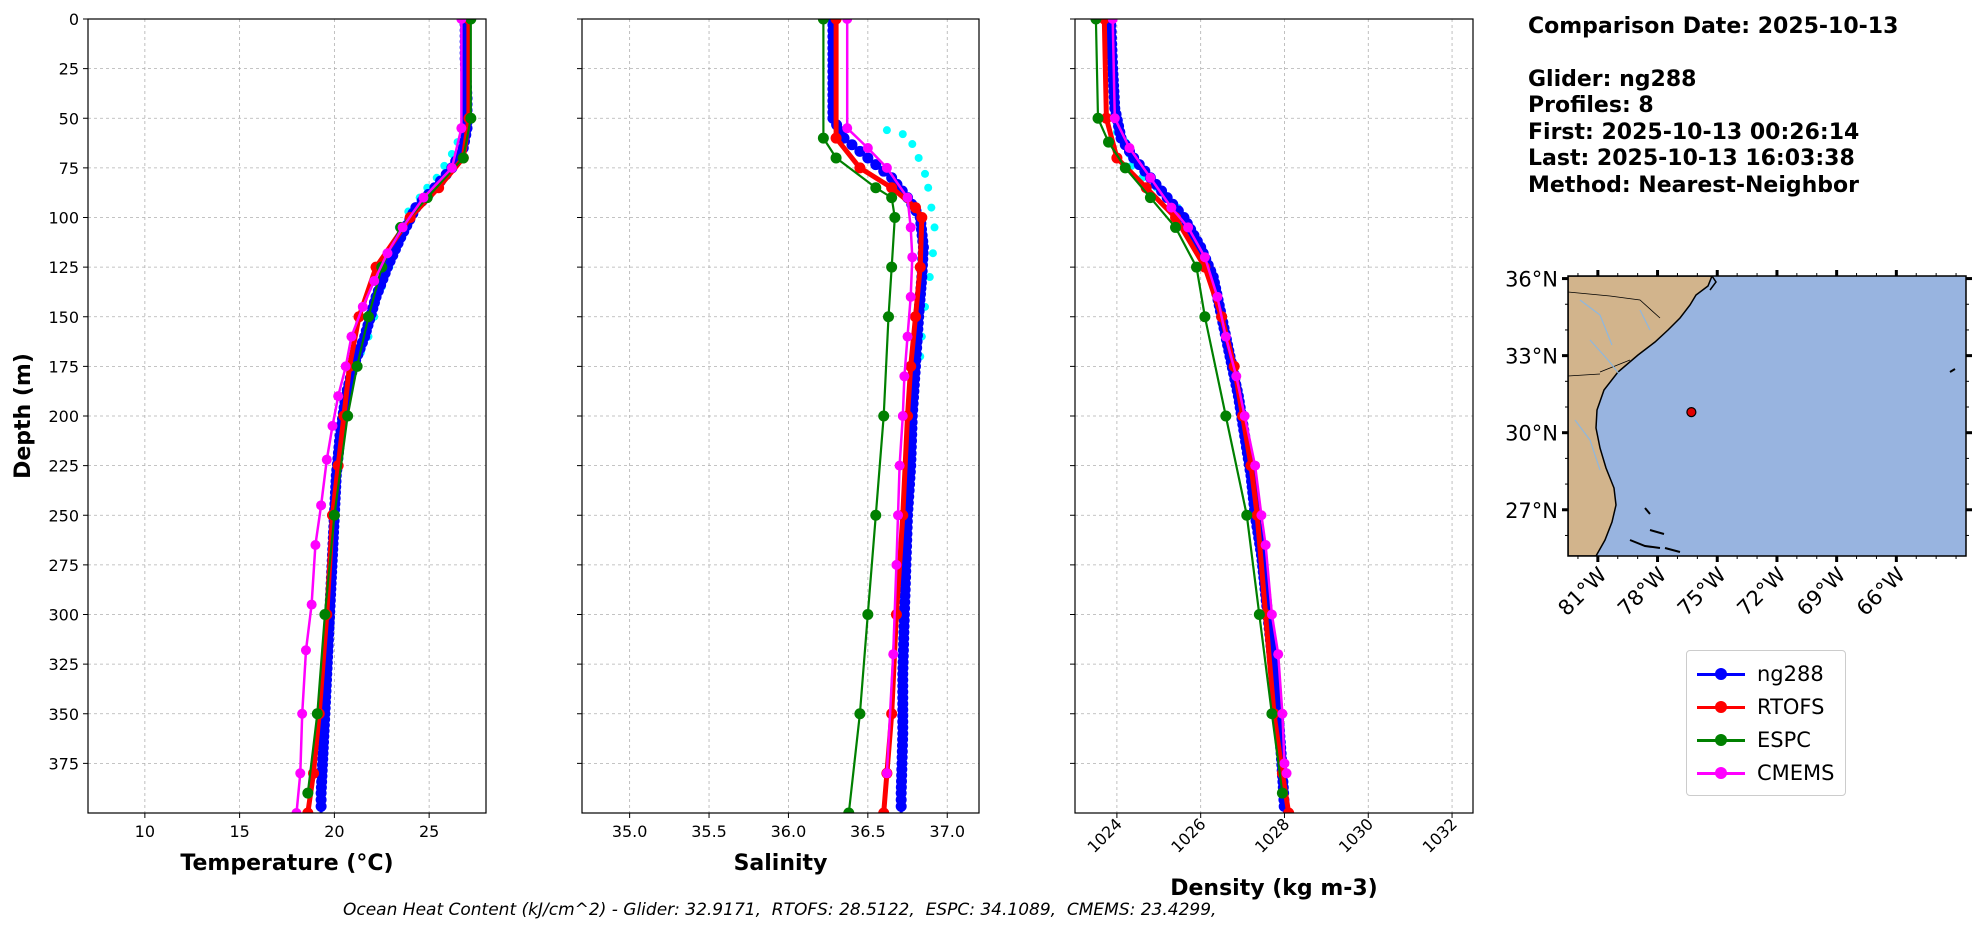 The height and width of the screenshot is (934, 1978). Describe the element at coordinates (1612, 79) in the screenshot. I see `glider-name: Glider: ng288` at that location.